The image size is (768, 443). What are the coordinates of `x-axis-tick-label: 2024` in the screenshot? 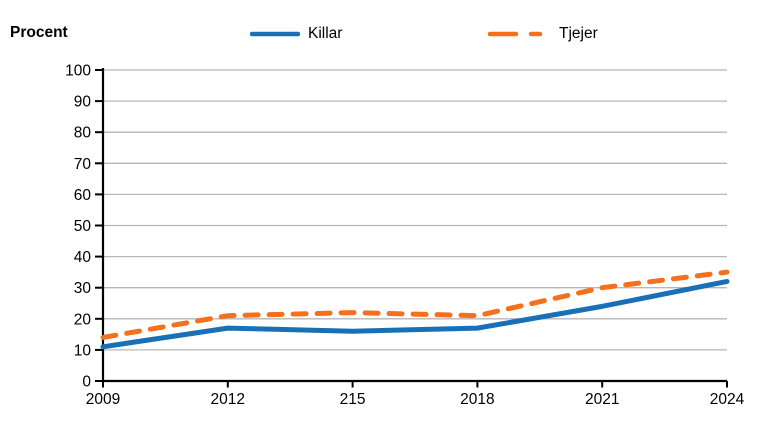 It's located at (727, 399).